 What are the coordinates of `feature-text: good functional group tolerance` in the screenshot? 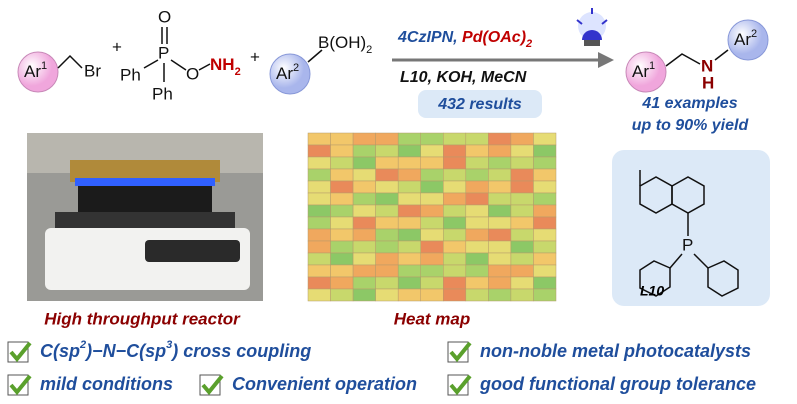 It's located at (617, 384).